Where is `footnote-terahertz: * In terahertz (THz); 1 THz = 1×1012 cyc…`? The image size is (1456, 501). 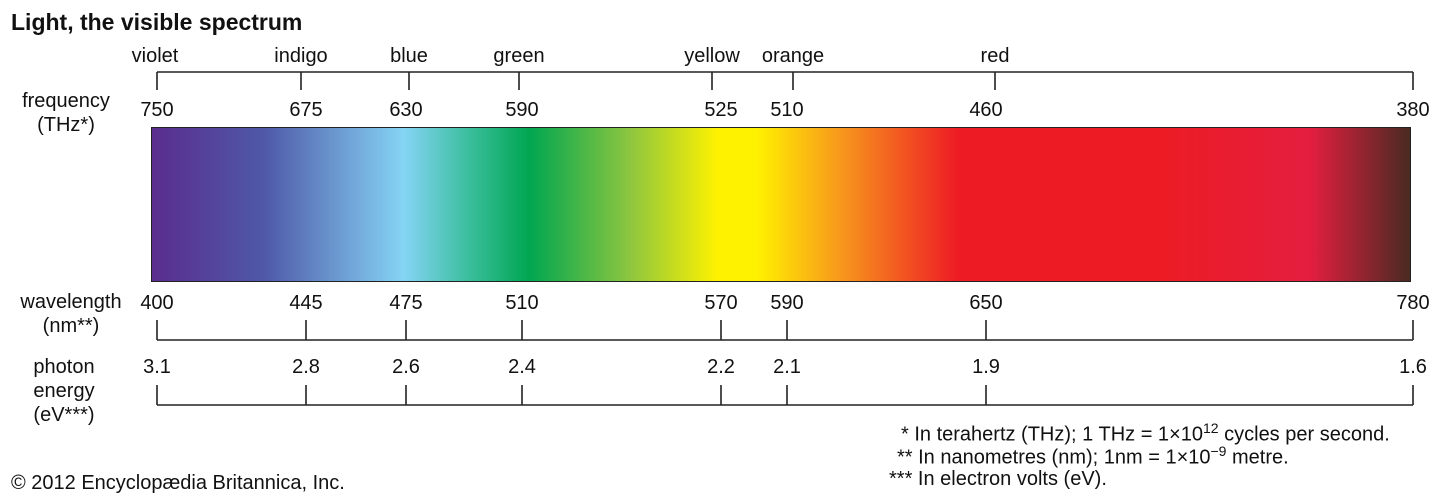
footnote-terahertz: * In terahertz (THz); 1 THz = 1×1012 cyc… is located at coordinates (1145, 433).